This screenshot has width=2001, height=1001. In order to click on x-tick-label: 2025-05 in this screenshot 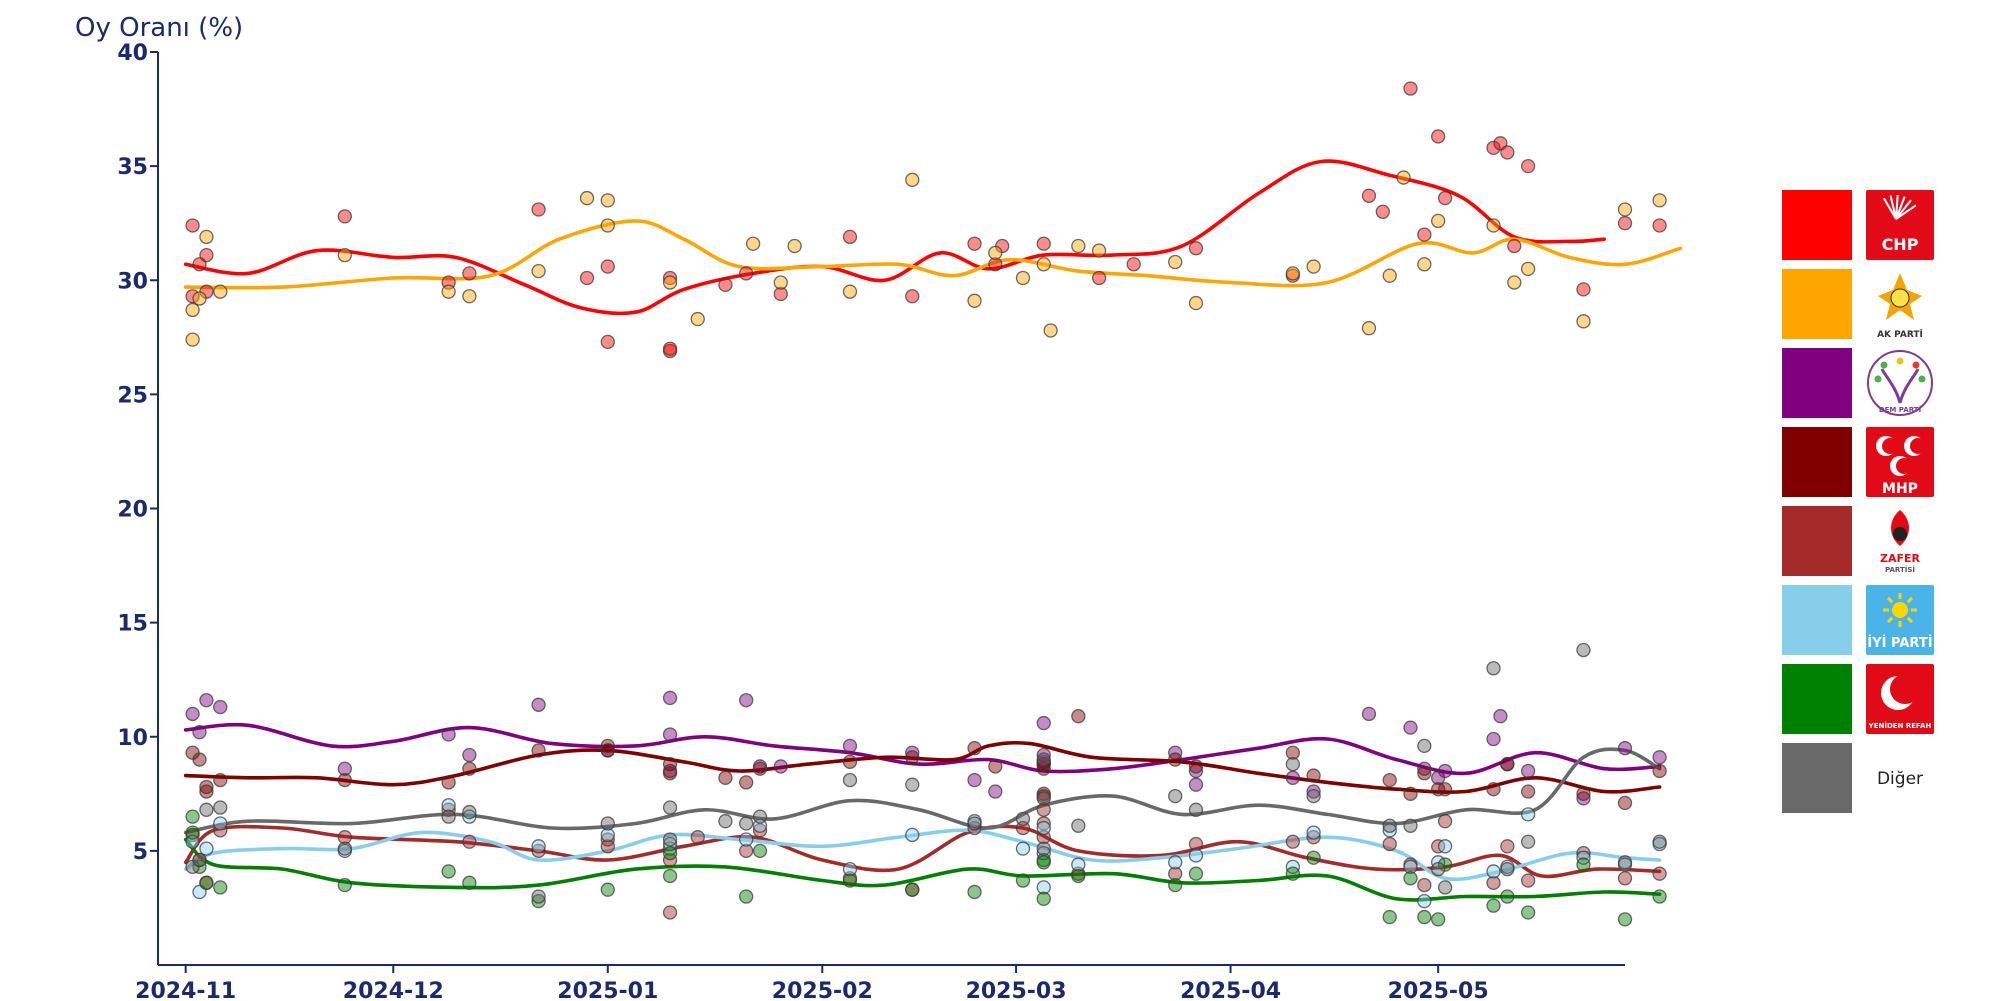, I will do `click(1438, 990)`.